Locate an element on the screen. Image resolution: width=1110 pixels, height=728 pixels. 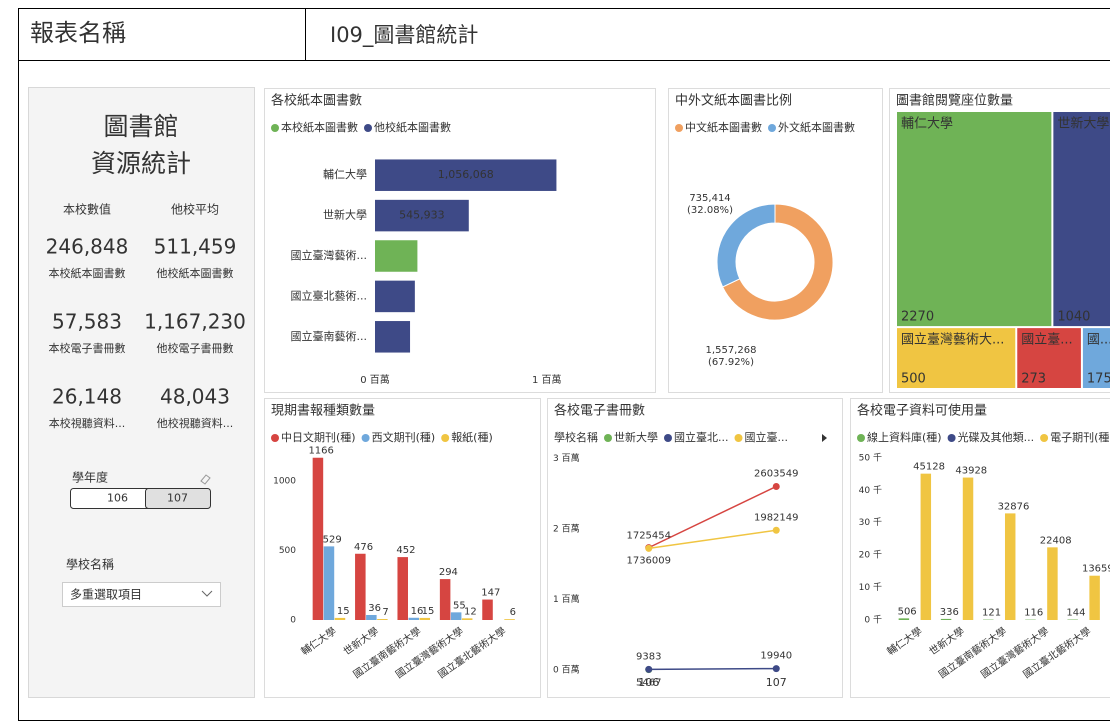
legend-label: 中文紙本圖書數 is located at coordinates (723, 127).